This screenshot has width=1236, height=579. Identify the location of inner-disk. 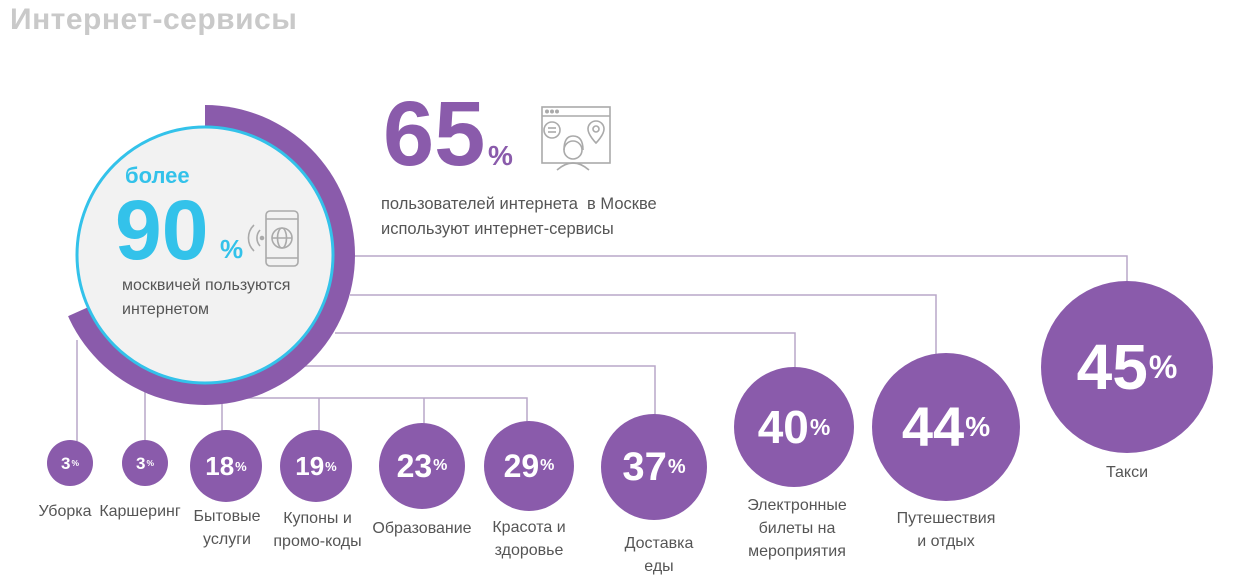
(205, 255).